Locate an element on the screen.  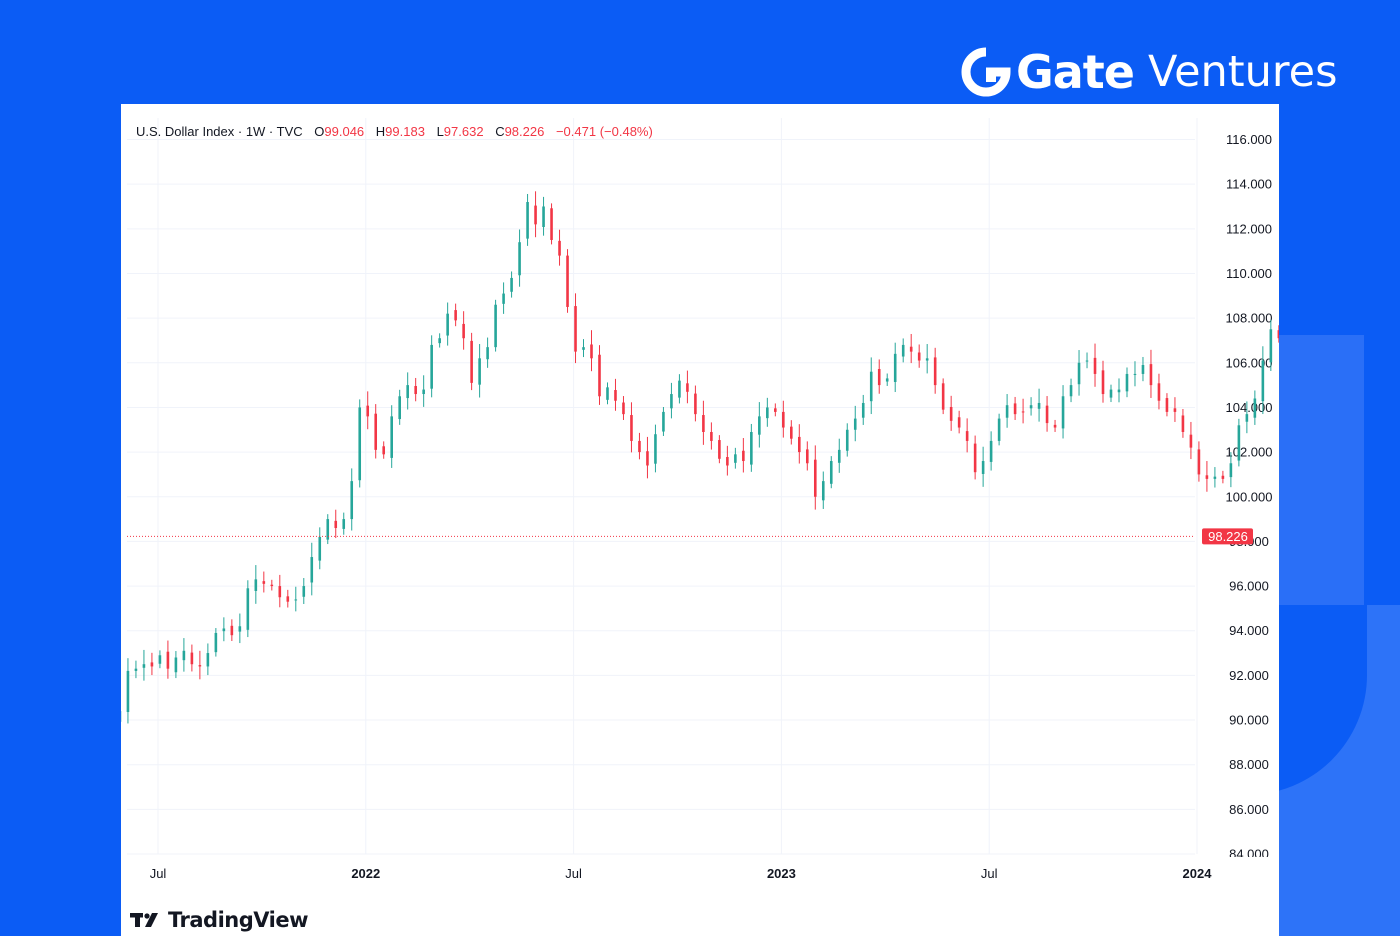
tradingview-icon is located at coordinates (144, 920).